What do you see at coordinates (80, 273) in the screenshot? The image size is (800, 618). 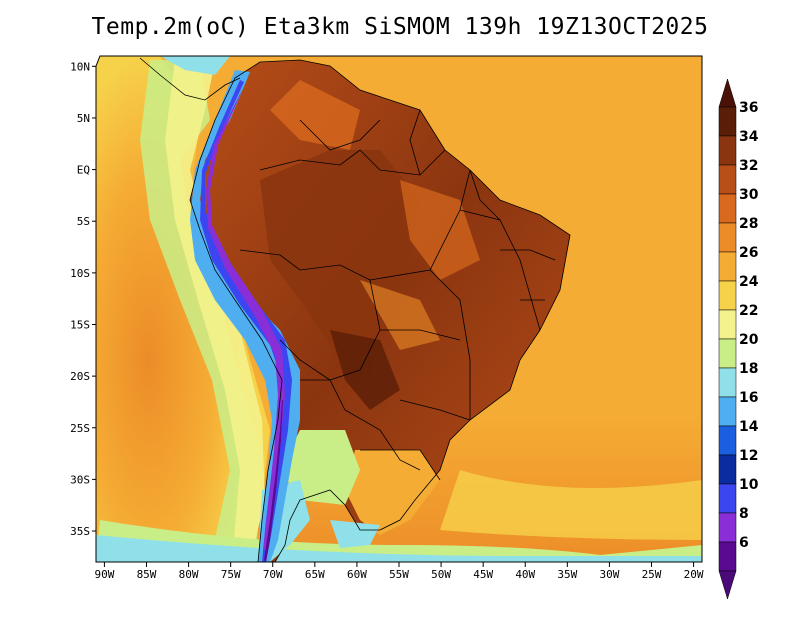 I see `lat-tick-label: 10S` at bounding box center [80, 273].